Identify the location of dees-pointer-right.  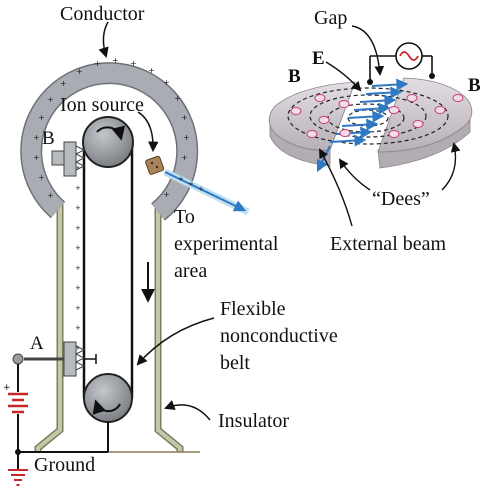
(449, 167).